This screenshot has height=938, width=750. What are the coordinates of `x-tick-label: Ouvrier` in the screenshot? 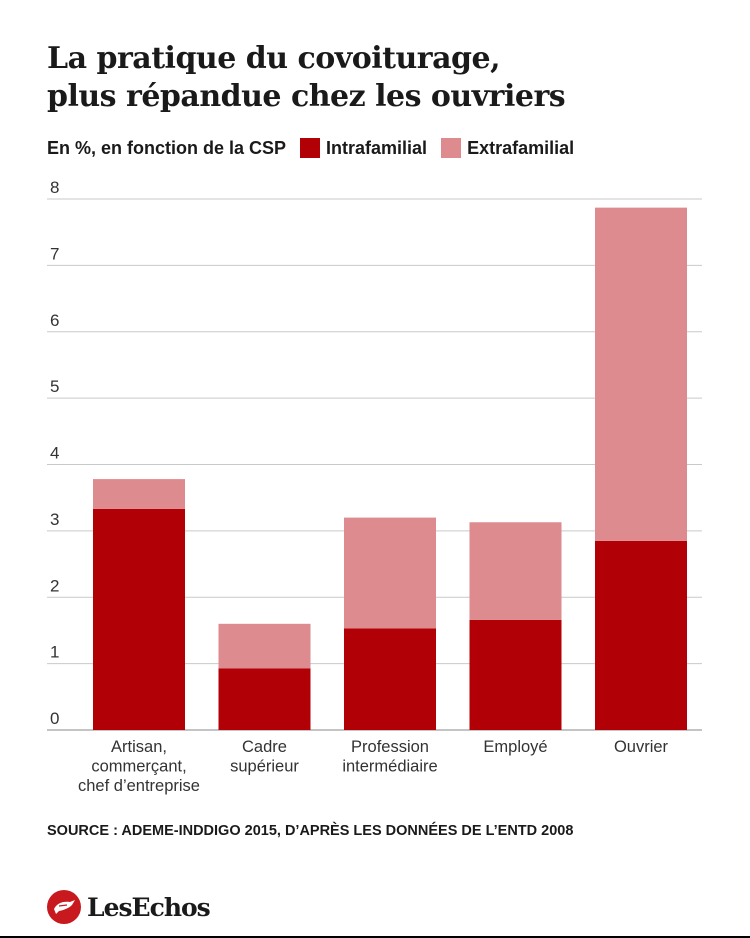 It's located at (641, 747).